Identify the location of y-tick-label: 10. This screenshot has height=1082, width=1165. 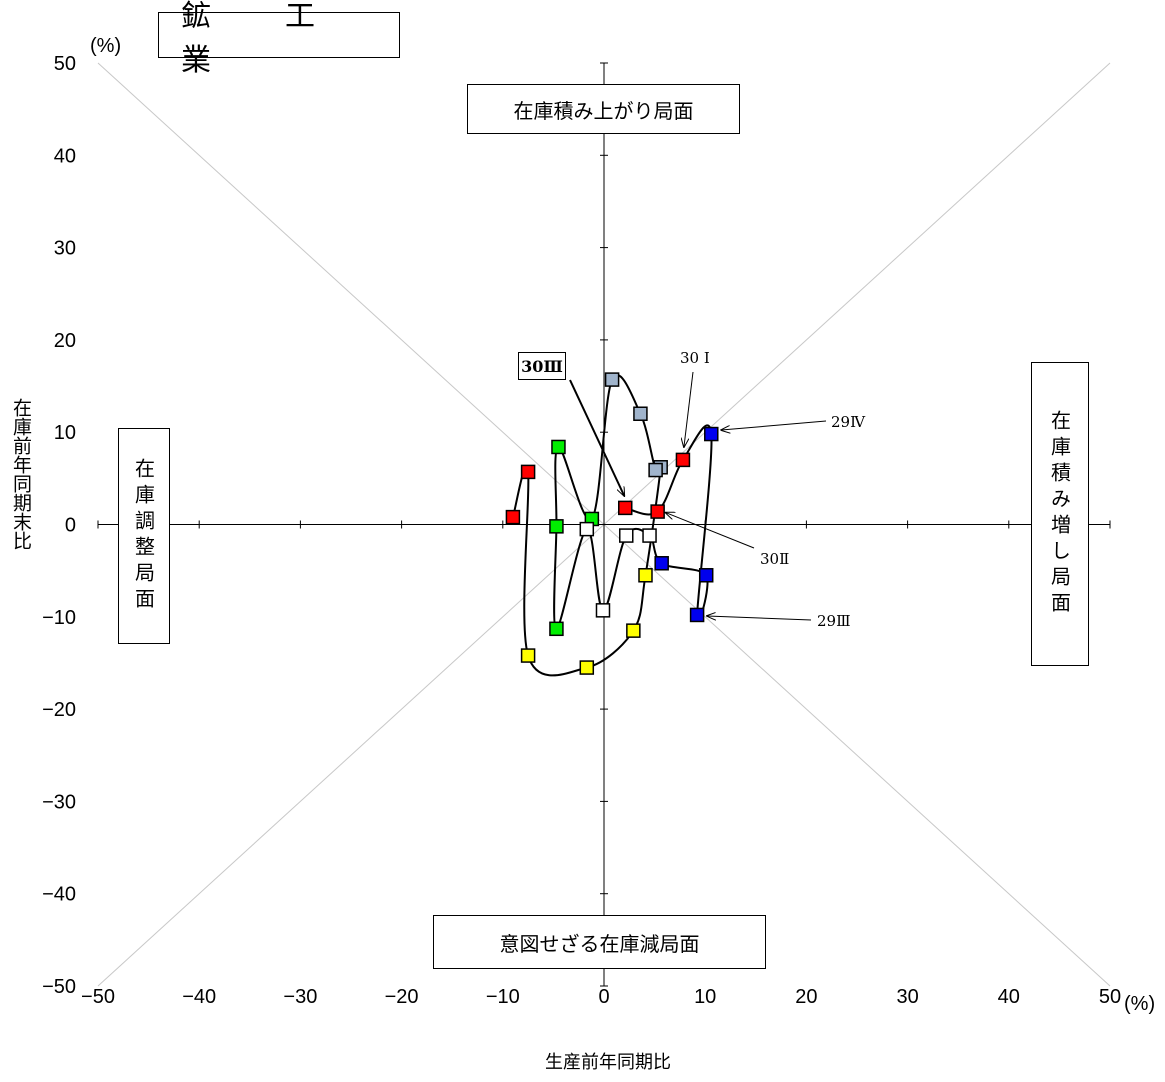
(65, 433).